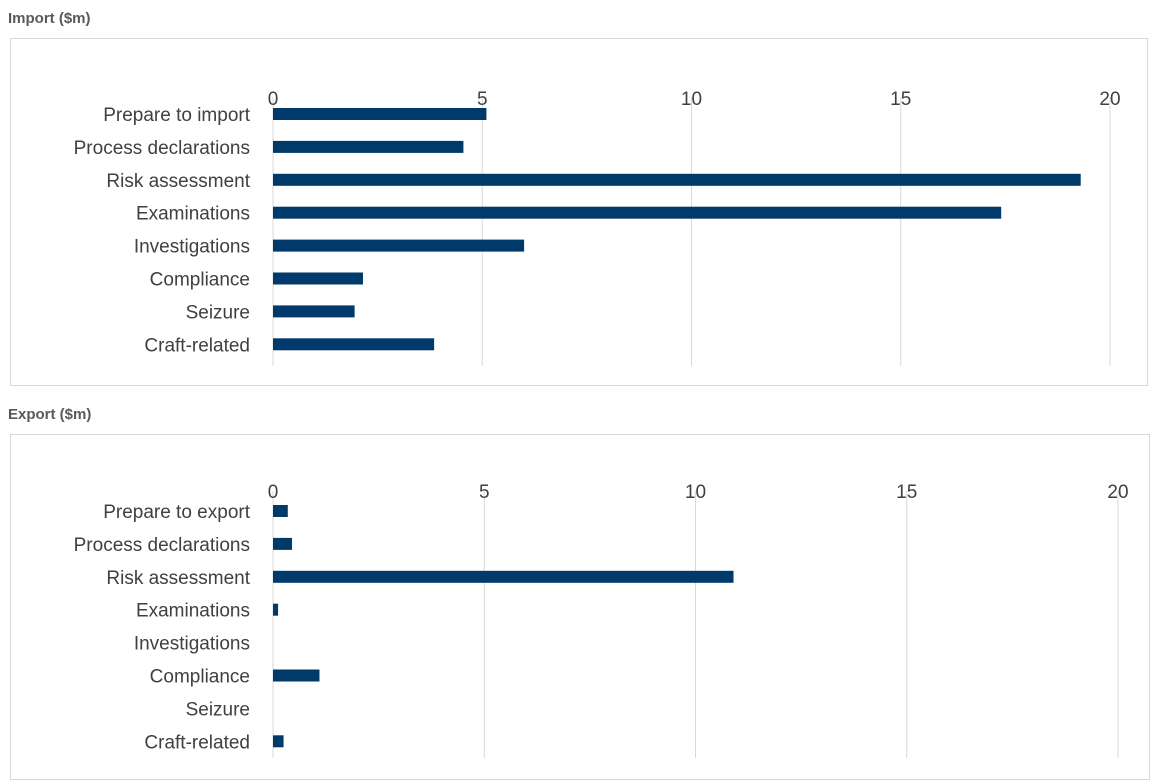  Describe the element at coordinates (193, 611) in the screenshot. I see `export-category-label: Examinations` at that location.